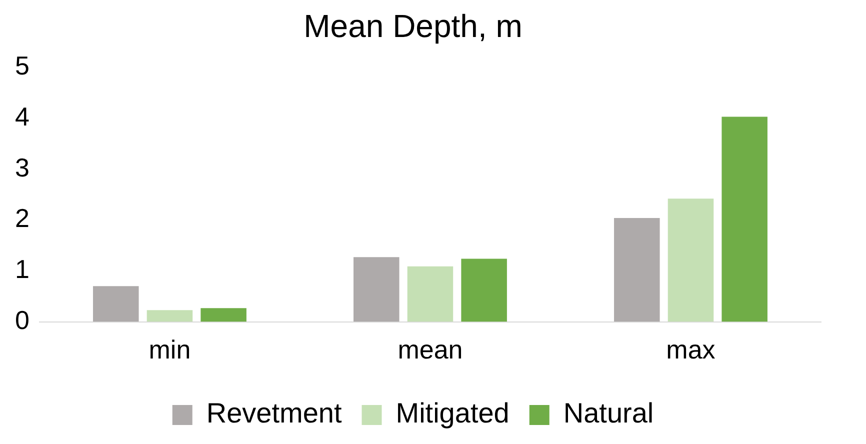  What do you see at coordinates (22, 65) in the screenshot?
I see `y-tick-label: 5` at bounding box center [22, 65].